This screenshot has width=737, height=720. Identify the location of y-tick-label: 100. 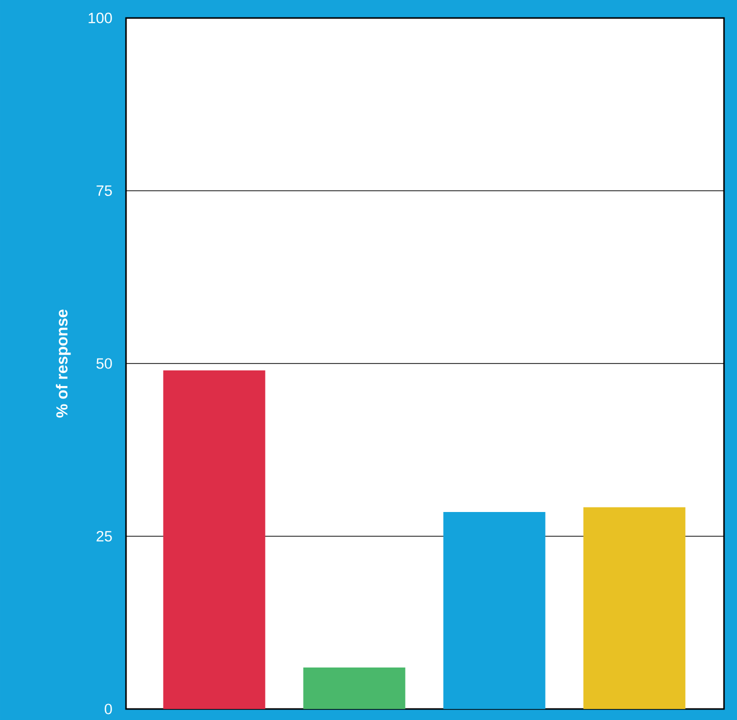
(100, 18).